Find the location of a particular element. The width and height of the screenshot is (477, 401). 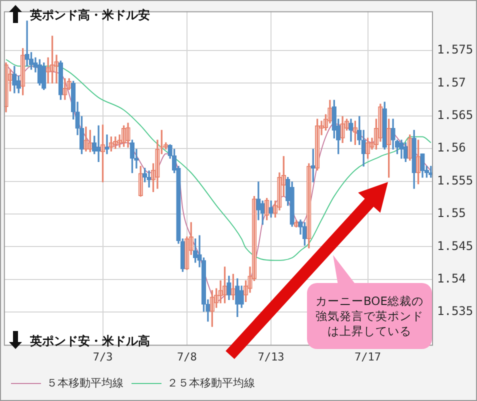

y-tick-label: 1.545 is located at coordinates (455, 245).